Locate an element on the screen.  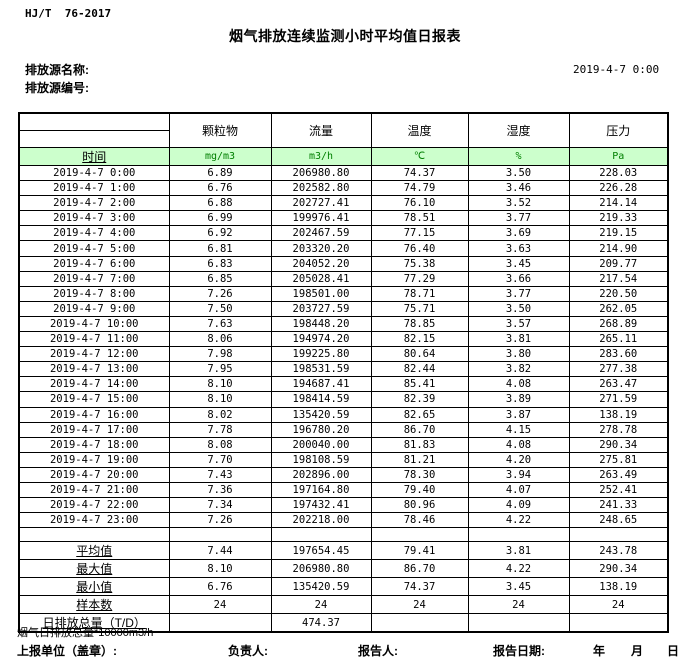
total-emission-note: 烟气日排放总量*10000m3/h is located at coordinates (85, 633).